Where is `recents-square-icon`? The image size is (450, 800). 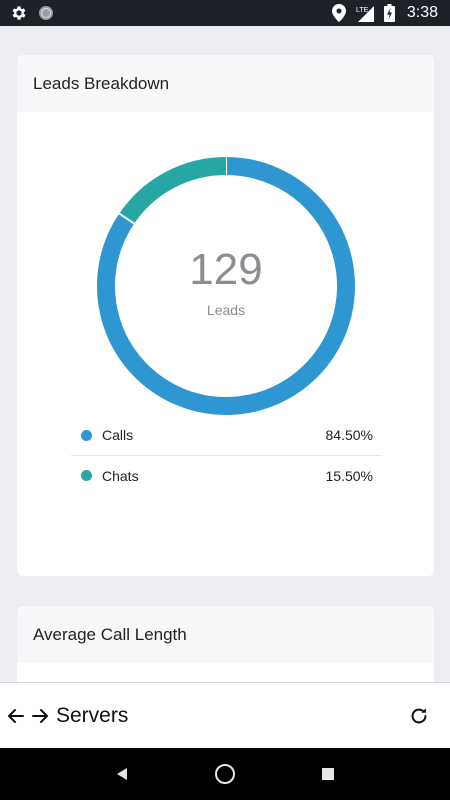 recents-square-icon is located at coordinates (328, 774).